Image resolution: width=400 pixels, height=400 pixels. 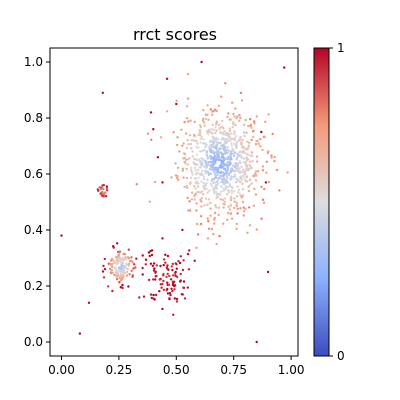 What do you see at coordinates (119, 370) in the screenshot?
I see `x-tick-label: 0.25` at bounding box center [119, 370].